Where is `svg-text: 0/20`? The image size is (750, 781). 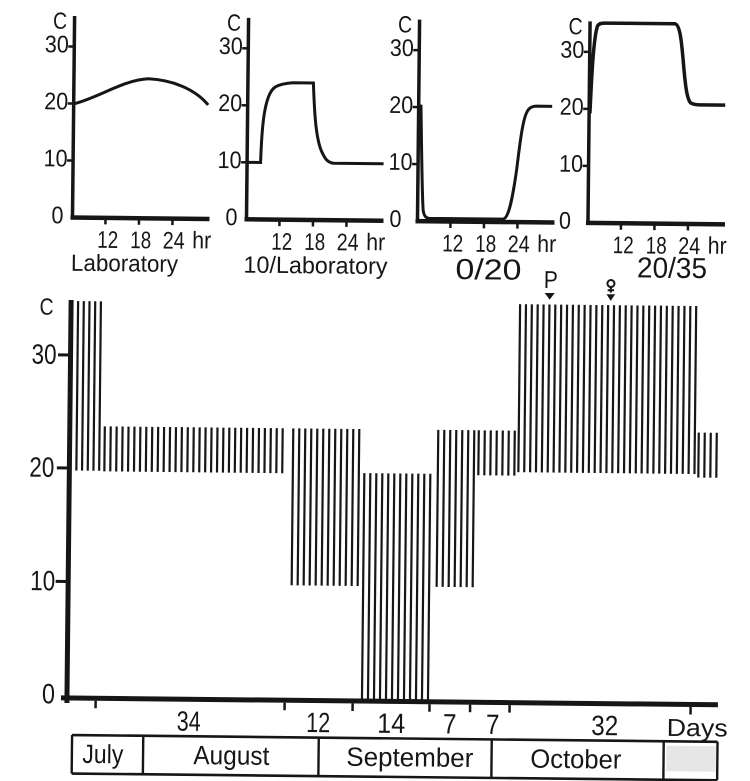 svg-text: 0/20 is located at coordinates (488, 270).